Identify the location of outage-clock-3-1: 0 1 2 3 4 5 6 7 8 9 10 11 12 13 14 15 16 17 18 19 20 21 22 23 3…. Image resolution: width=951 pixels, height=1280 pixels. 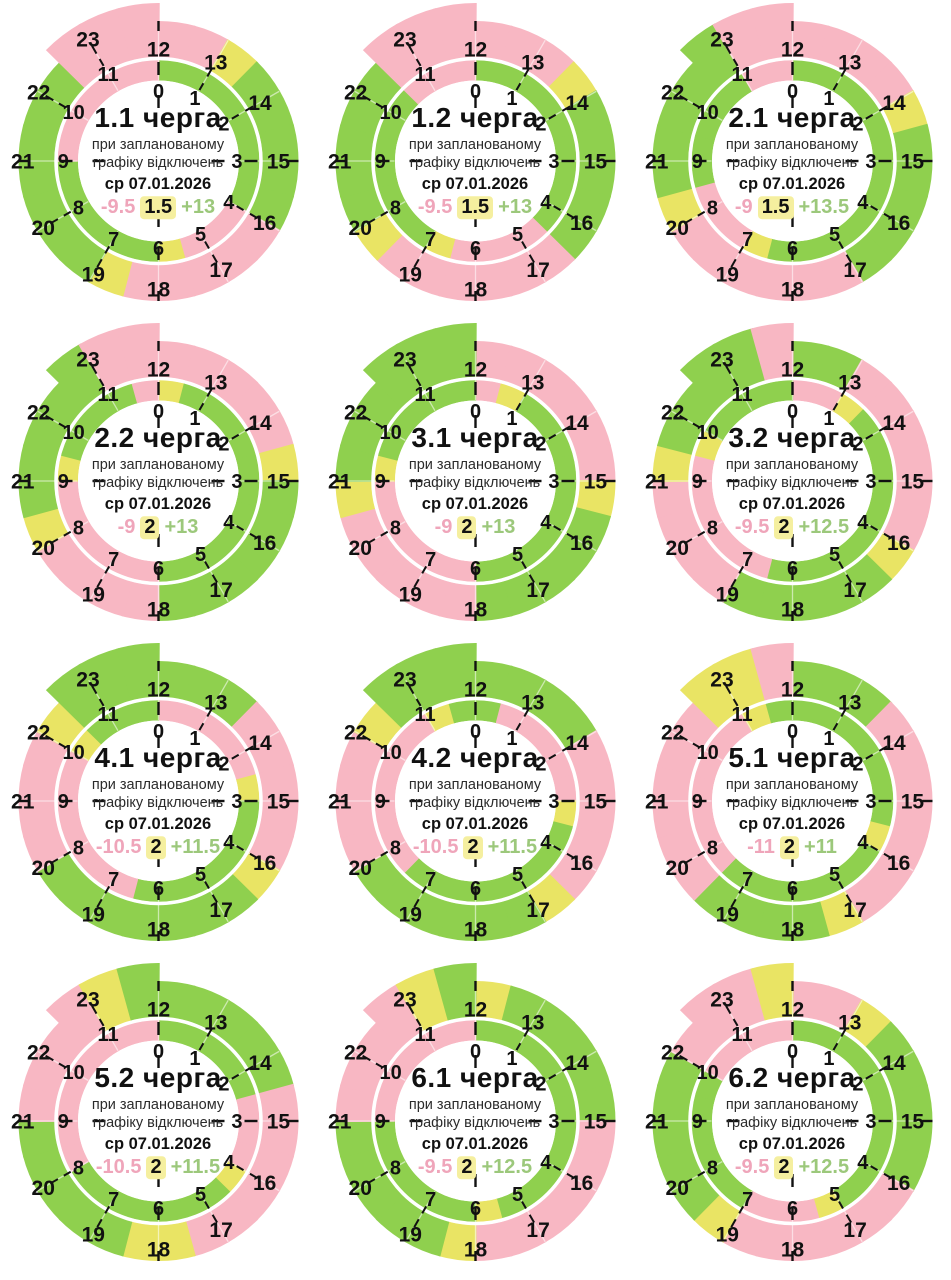
(475, 480).